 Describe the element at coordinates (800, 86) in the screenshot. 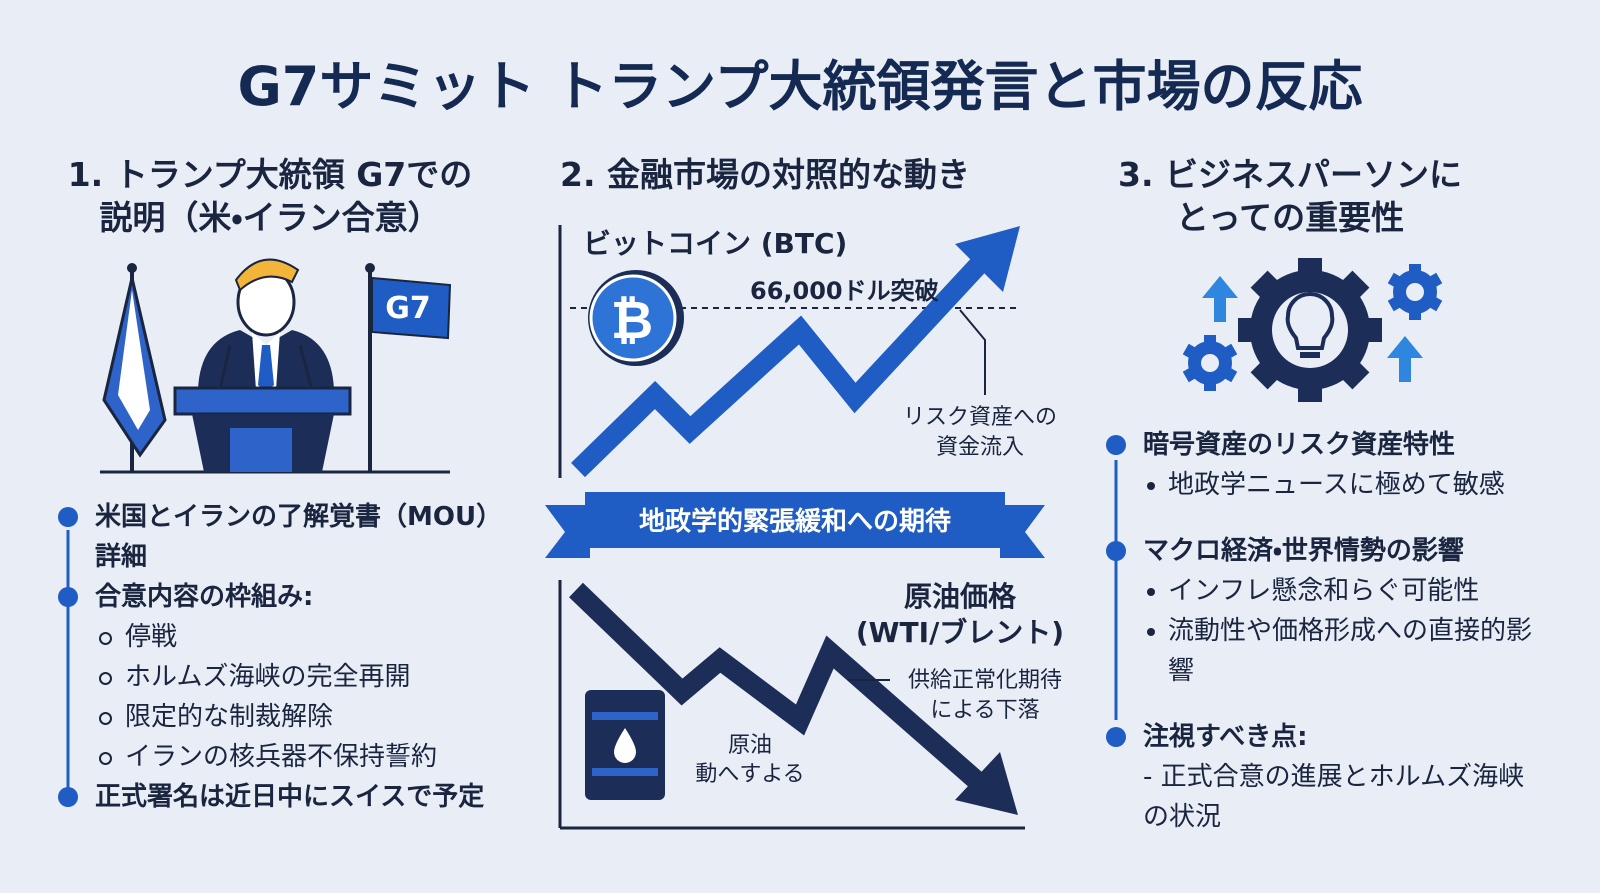

I see `page-title: G7サミット トランプ大統領発言と市場の反応` at that location.